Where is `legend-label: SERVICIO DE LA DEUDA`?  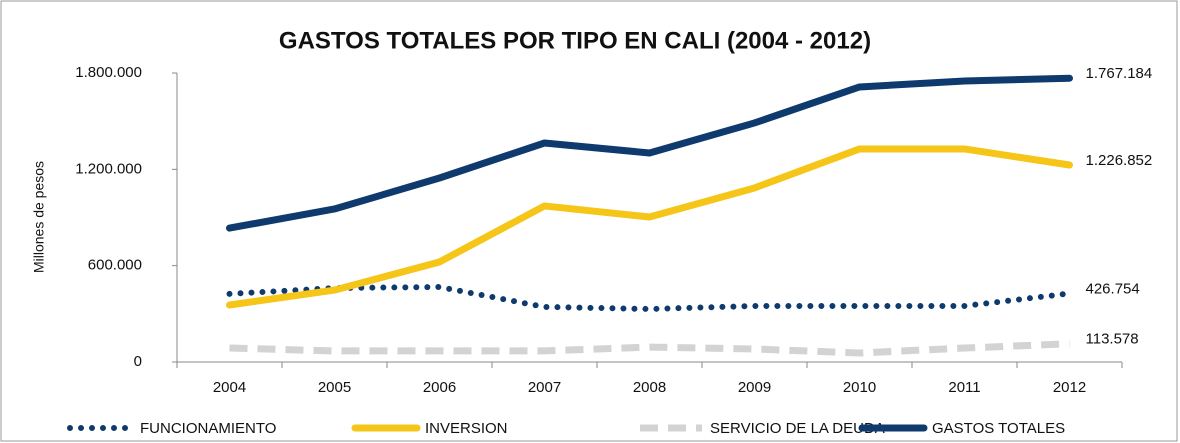 legend-label: SERVICIO DE LA DEUDA is located at coordinates (797, 428).